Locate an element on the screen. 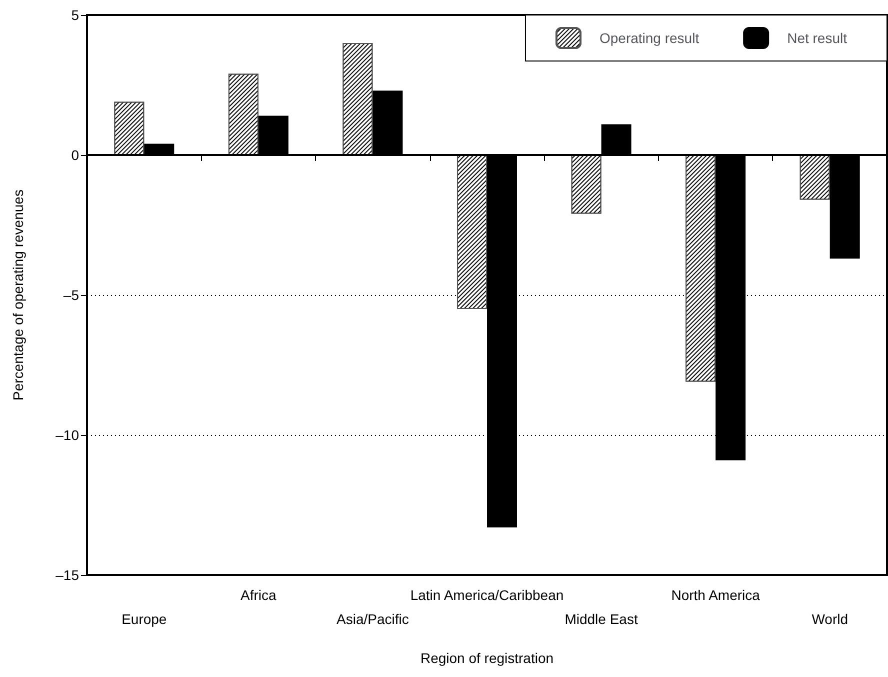 The width and height of the screenshot is (888, 677). legend-label: Operating result is located at coordinates (649, 38).